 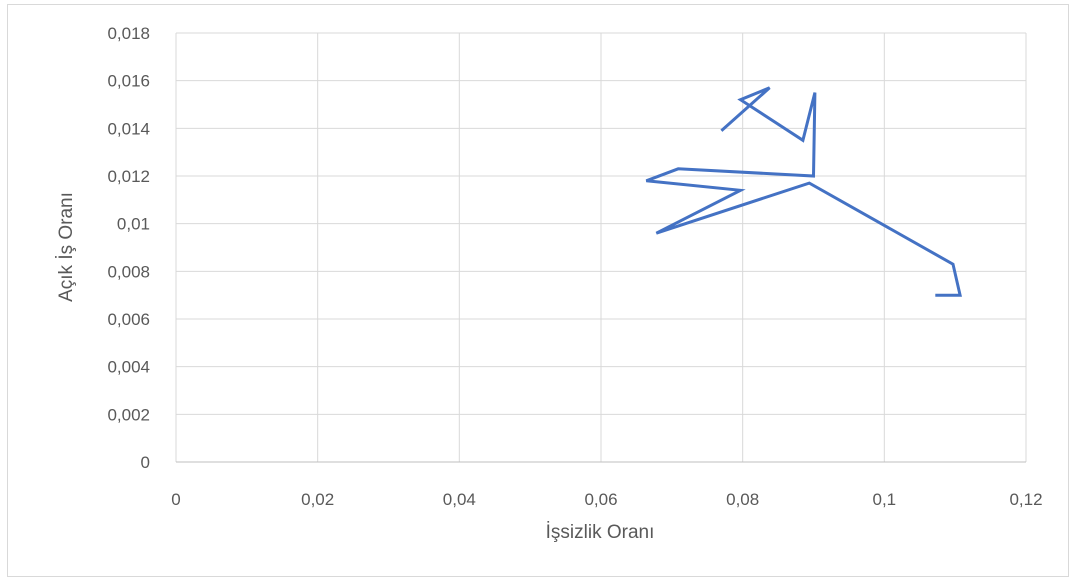 I want to click on y-tick-label: 0,002, so click(x=128, y=414).